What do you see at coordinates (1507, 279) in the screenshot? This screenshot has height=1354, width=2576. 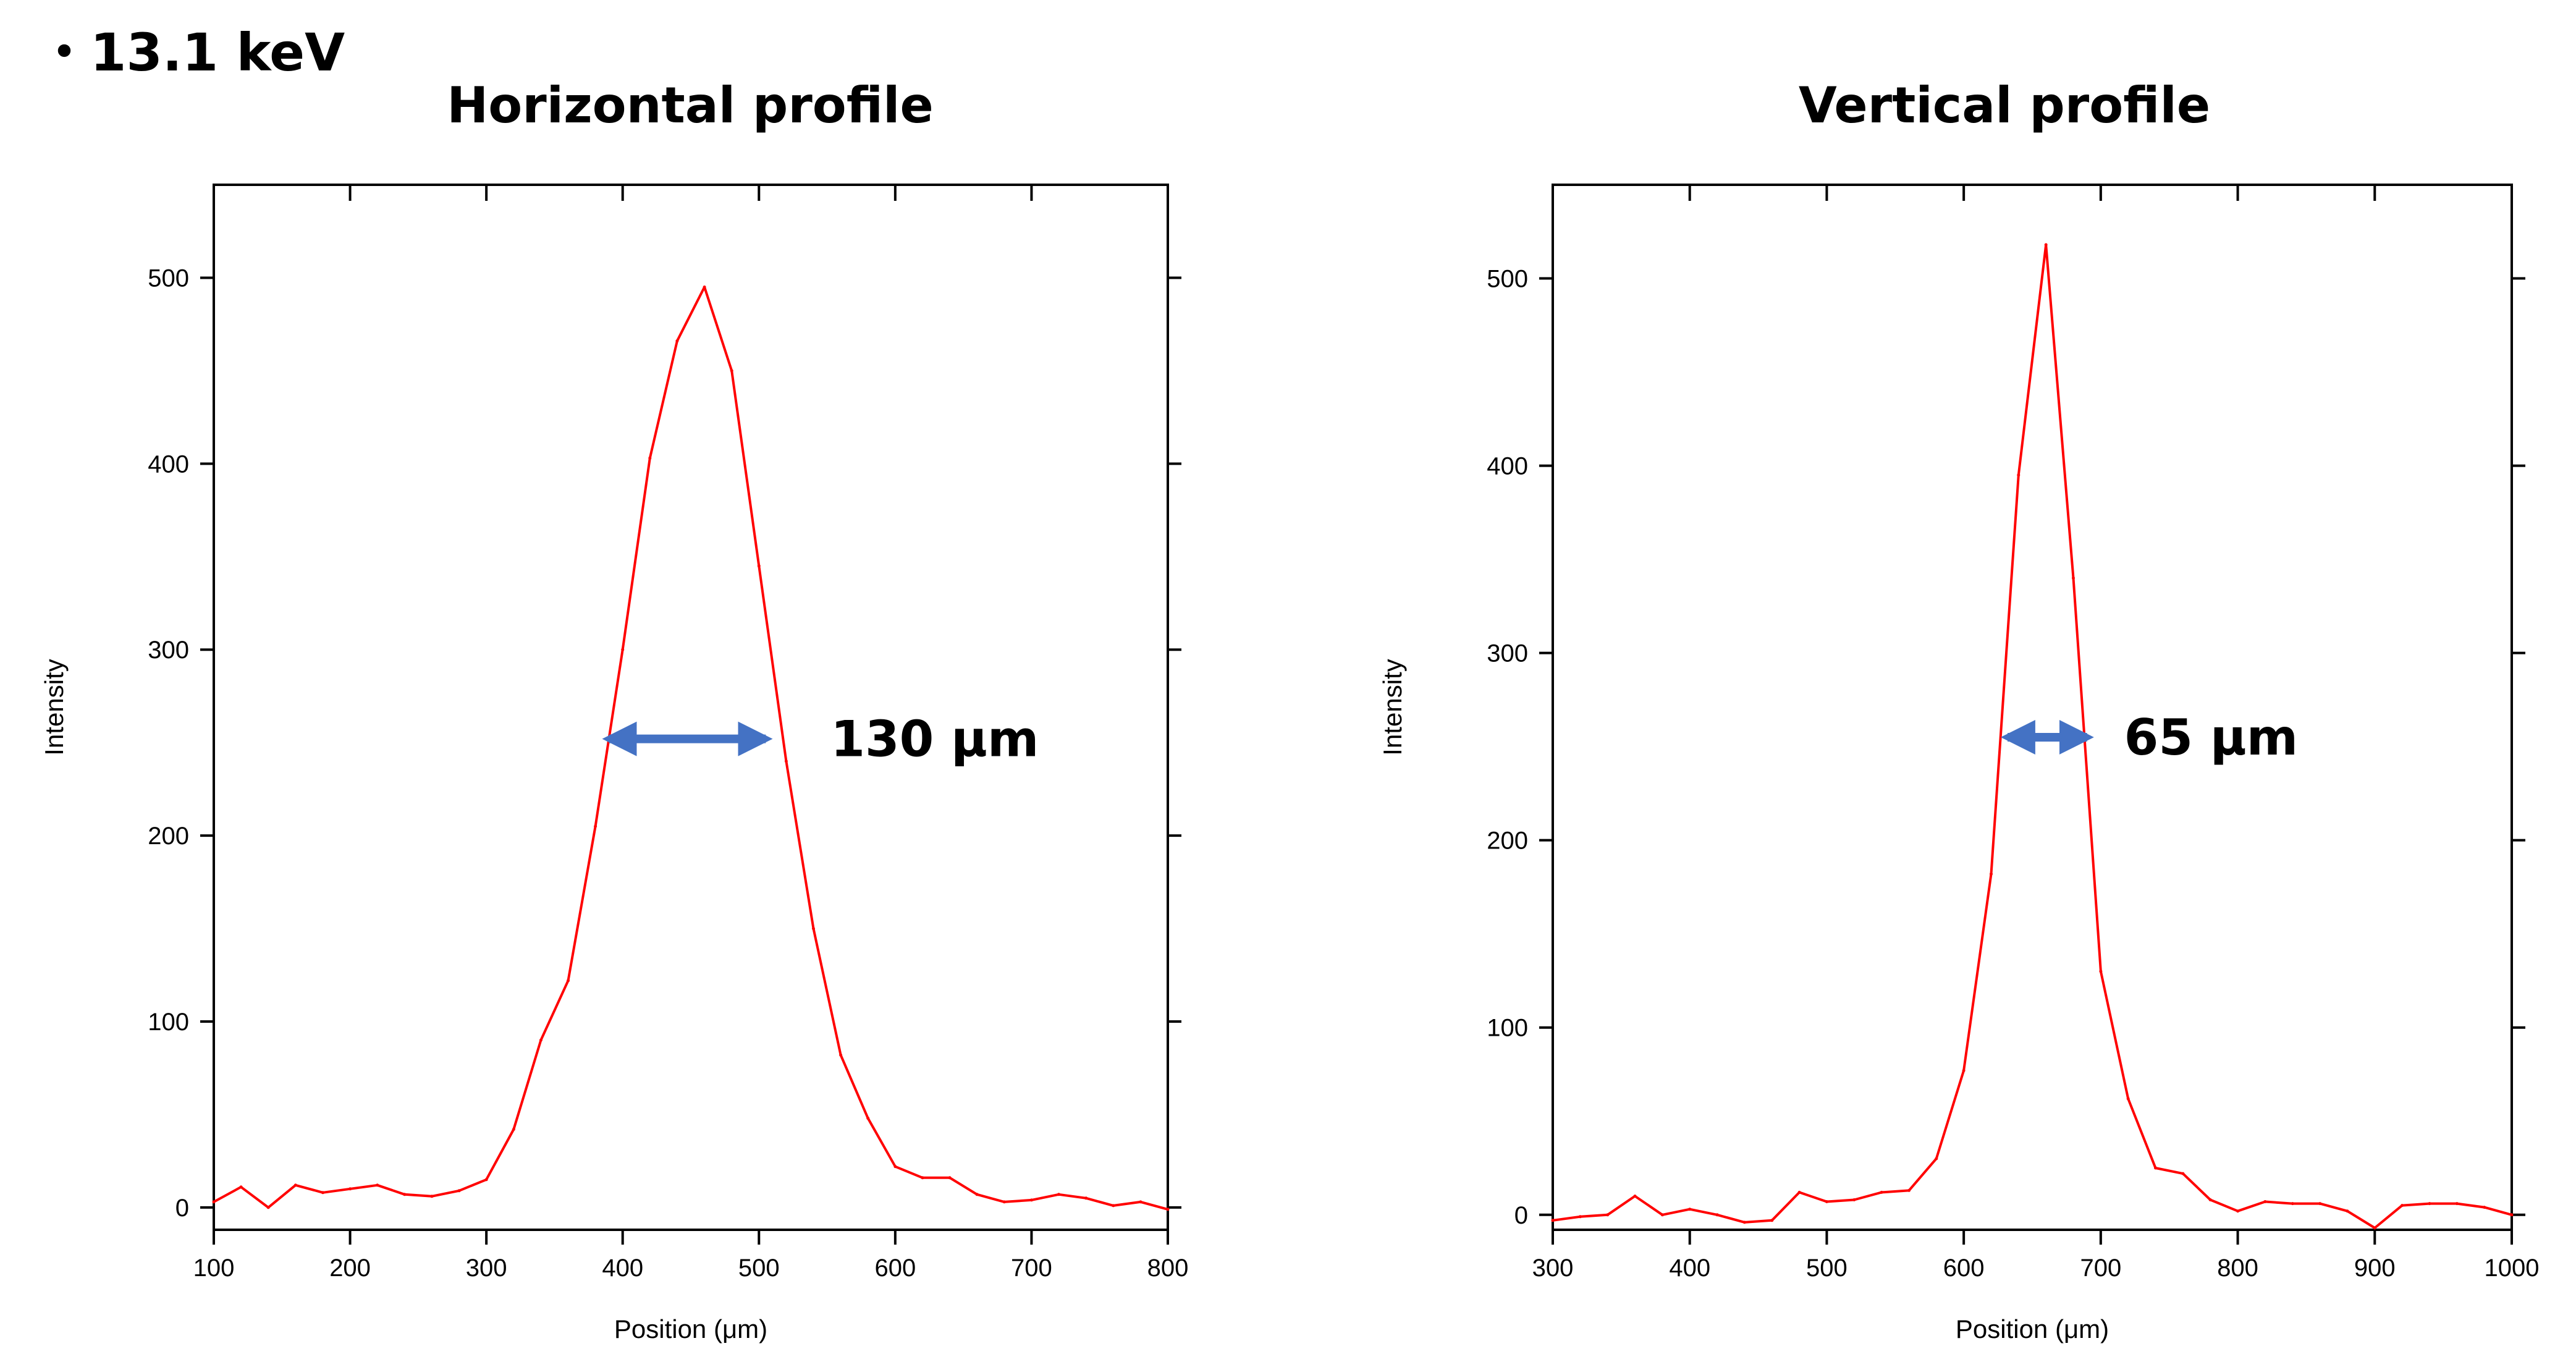 I see `y-tick-label: 500` at bounding box center [1507, 279].